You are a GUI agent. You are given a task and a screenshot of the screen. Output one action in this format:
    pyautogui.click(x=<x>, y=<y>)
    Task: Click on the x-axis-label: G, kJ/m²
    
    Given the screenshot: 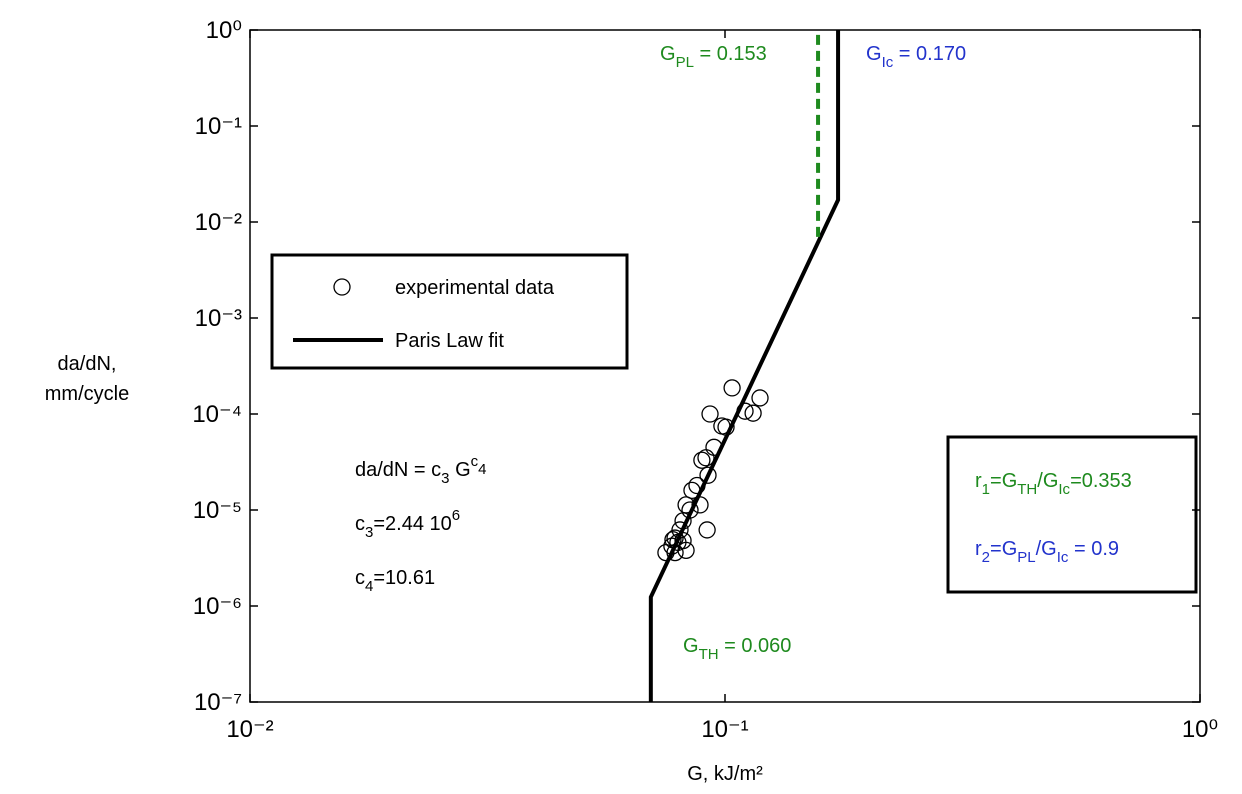 What is the action you would take?
    pyautogui.click(x=725, y=774)
    